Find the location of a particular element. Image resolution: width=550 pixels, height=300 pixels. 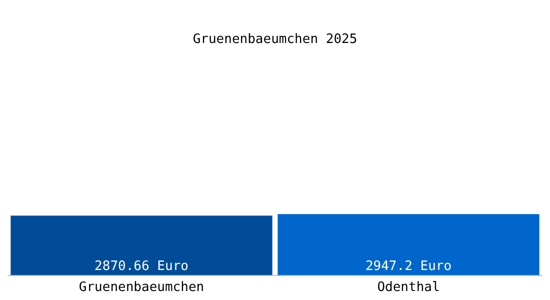

x-tick-label: Odenthal is located at coordinates (408, 287).